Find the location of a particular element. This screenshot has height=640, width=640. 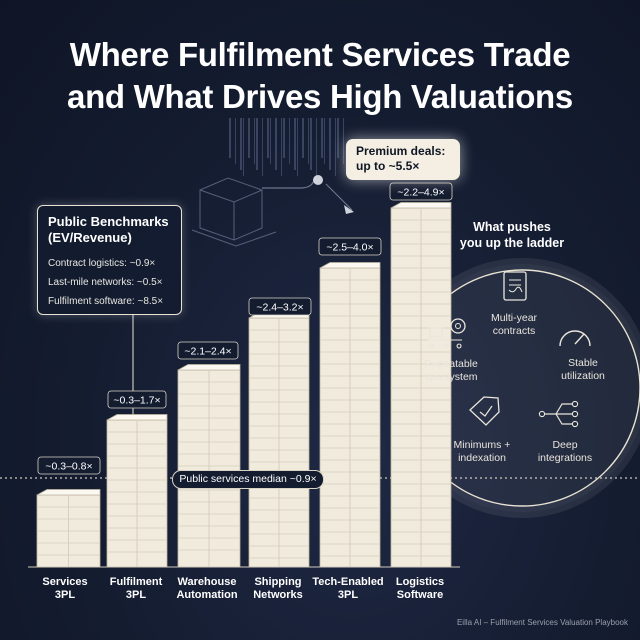

gauge-icon is located at coordinates (575, 338).